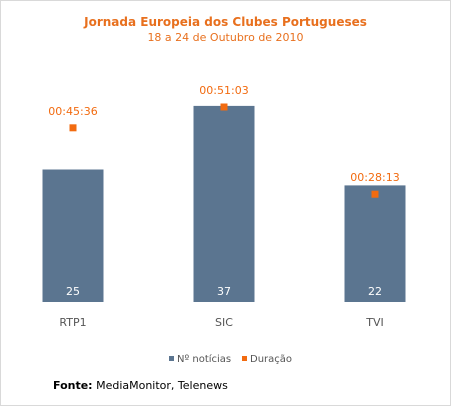 Image resolution: width=451 pixels, height=406 pixels. I want to click on legend: Nº notícias Duração, so click(230, 359).